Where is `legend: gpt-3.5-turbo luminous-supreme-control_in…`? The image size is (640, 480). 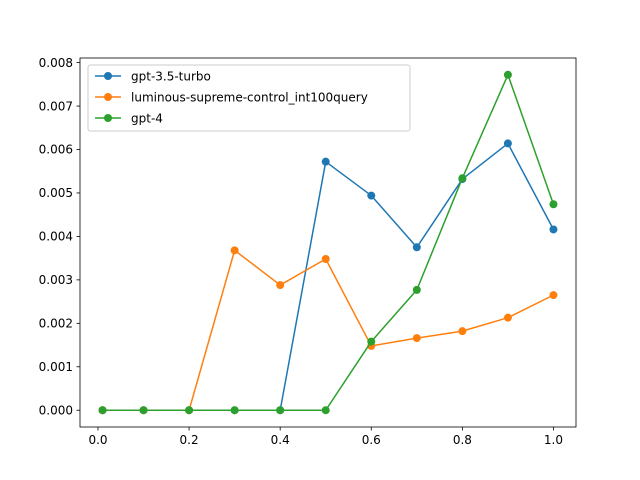 legend: gpt-3.5-turbo luminous-supreme-control_in… is located at coordinates (249, 98).